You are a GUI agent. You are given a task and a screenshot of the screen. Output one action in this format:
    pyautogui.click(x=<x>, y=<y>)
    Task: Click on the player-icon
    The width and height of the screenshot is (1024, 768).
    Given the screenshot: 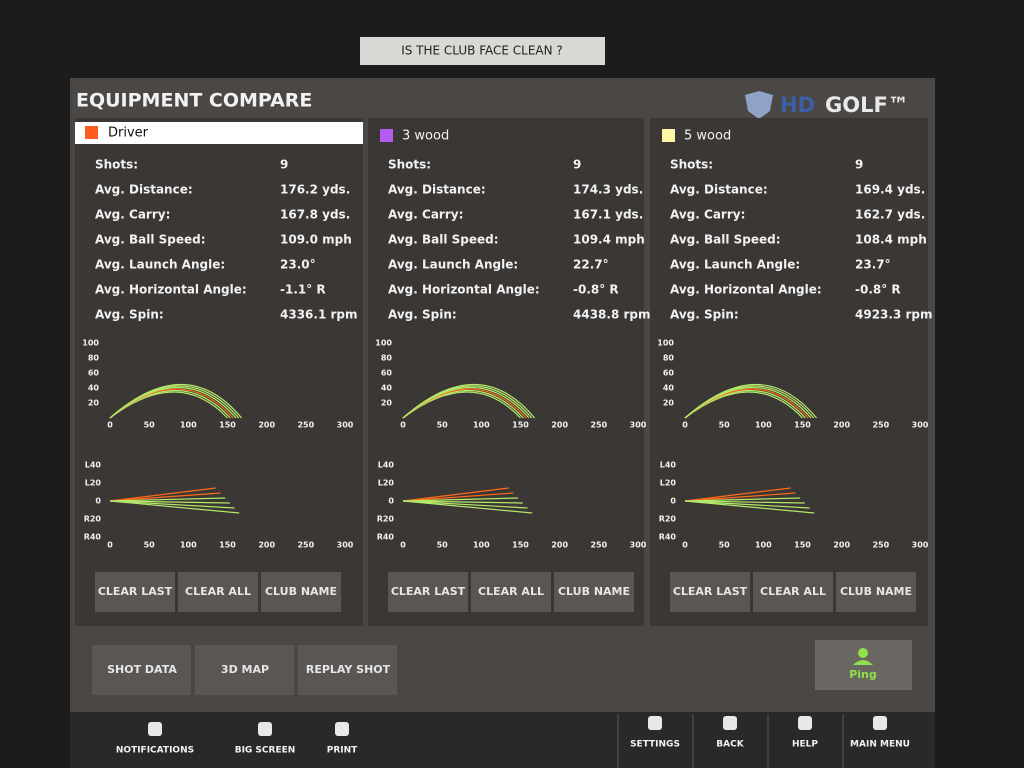 What is the action you would take?
    pyautogui.click(x=863, y=653)
    